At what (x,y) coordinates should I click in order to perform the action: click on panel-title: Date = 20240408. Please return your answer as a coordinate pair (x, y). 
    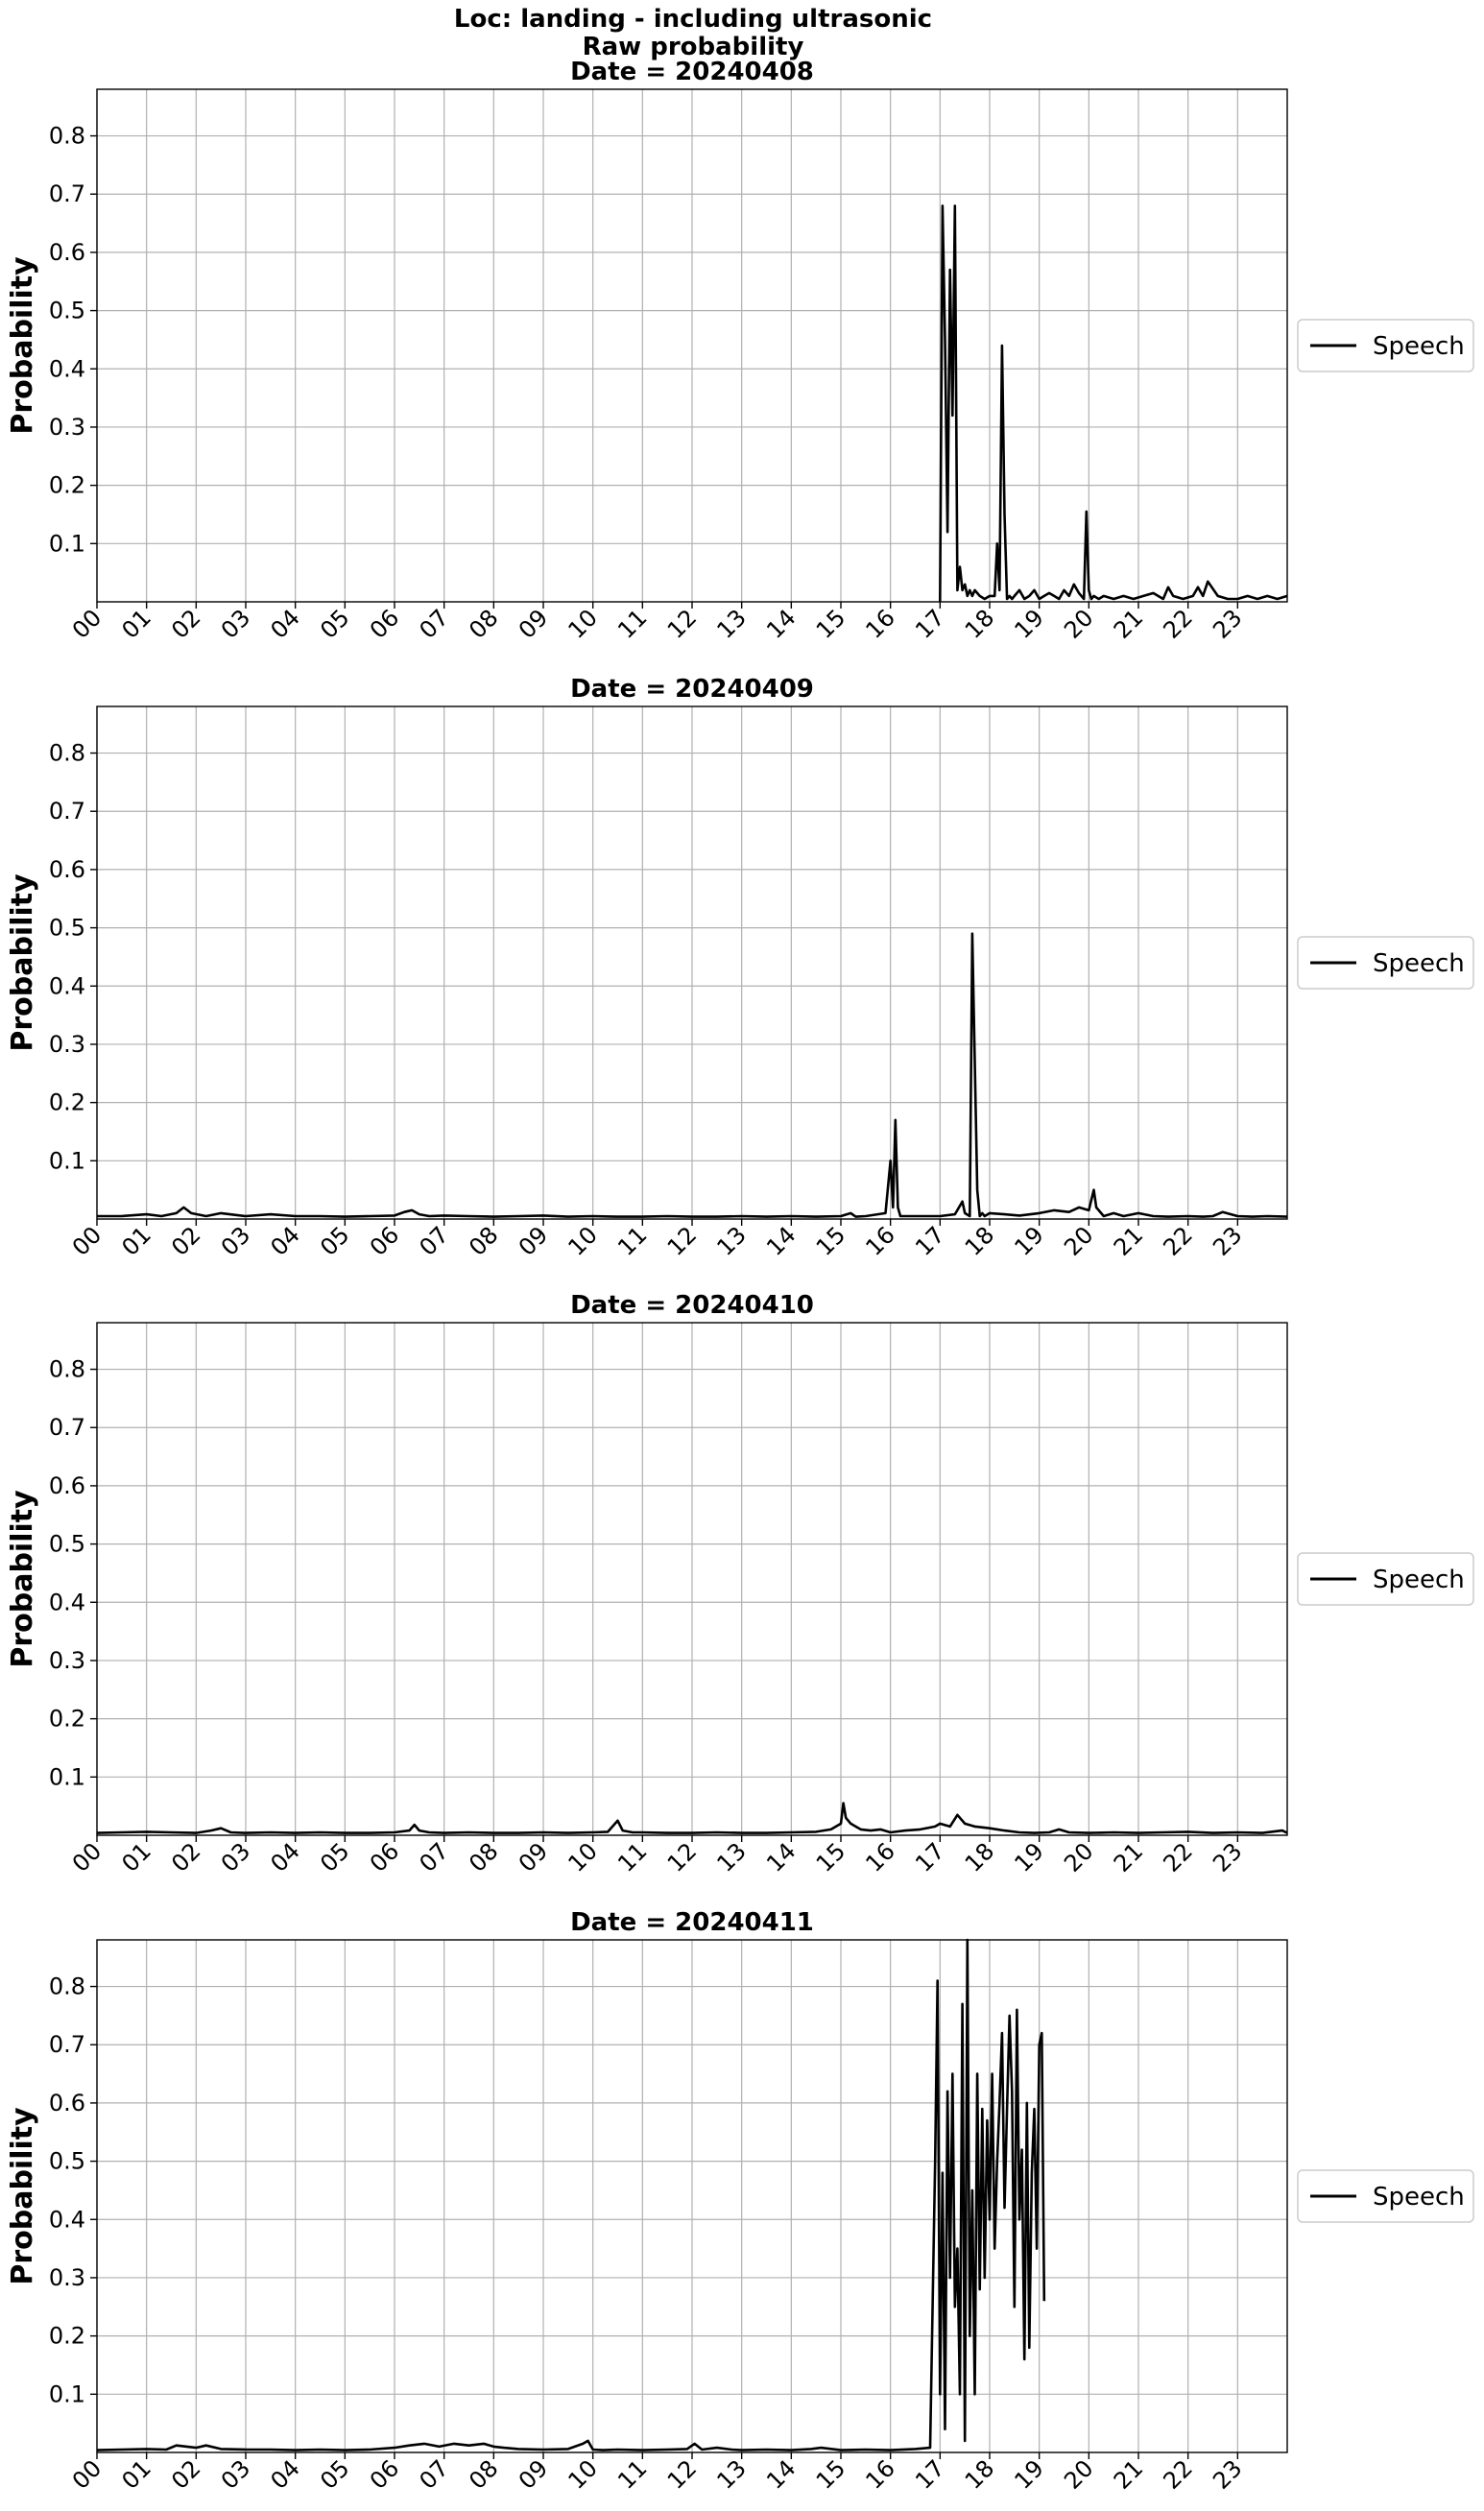
    Looking at the image, I should click on (692, 72).